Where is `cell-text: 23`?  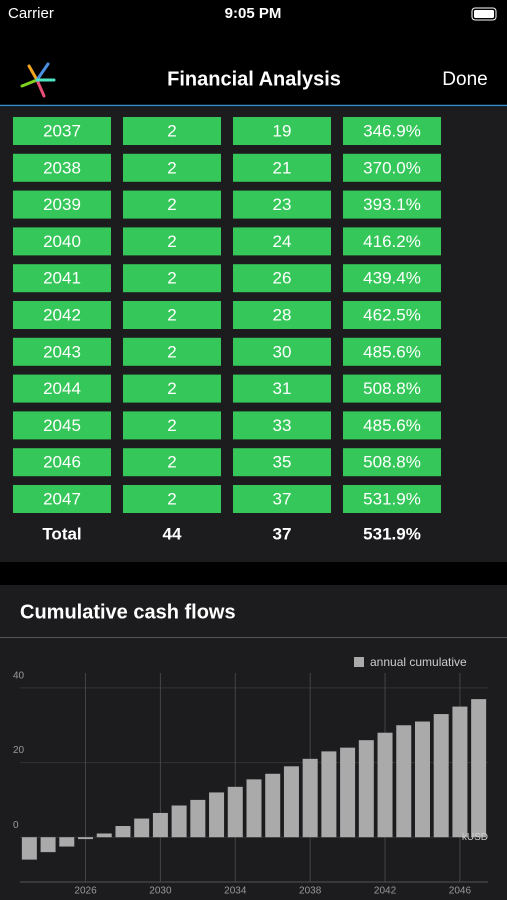
cell-text: 23 is located at coordinates (282, 204).